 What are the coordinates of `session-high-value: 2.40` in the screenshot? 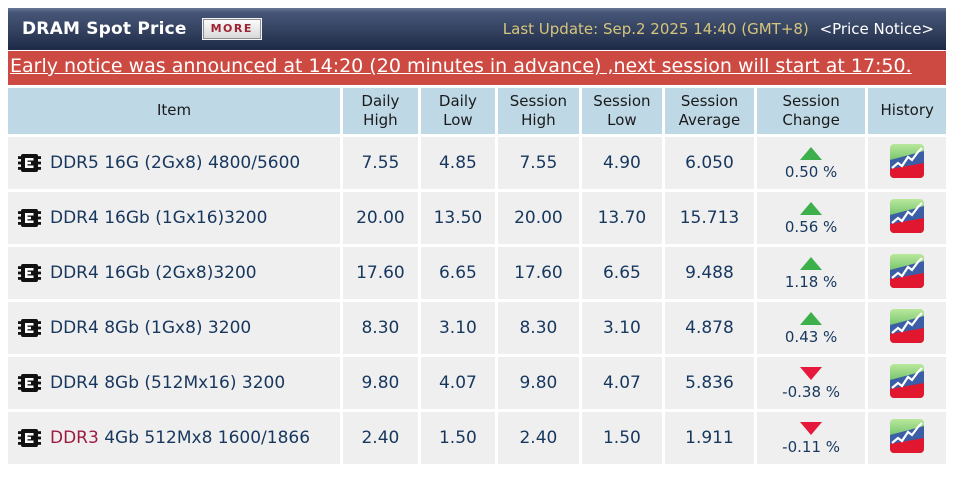 It's located at (538, 438).